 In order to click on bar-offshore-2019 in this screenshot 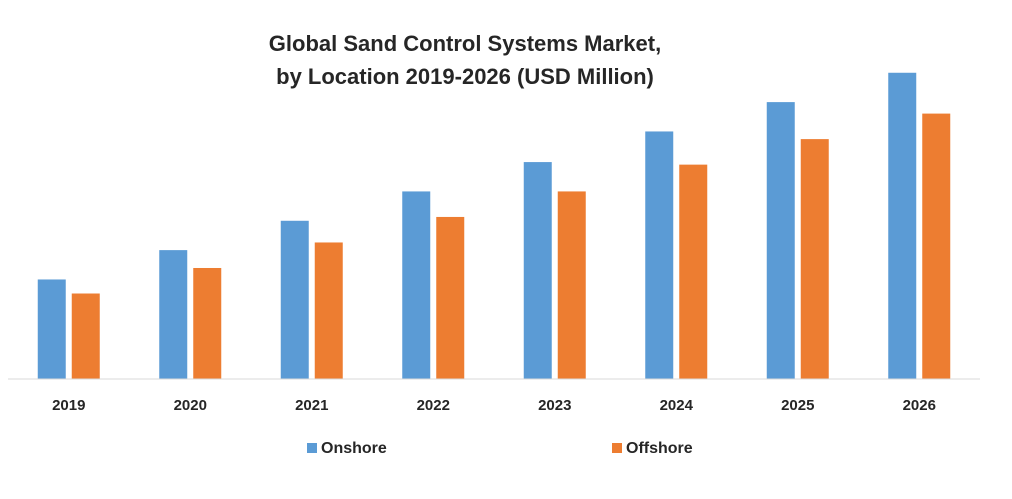, I will do `click(85, 336)`.